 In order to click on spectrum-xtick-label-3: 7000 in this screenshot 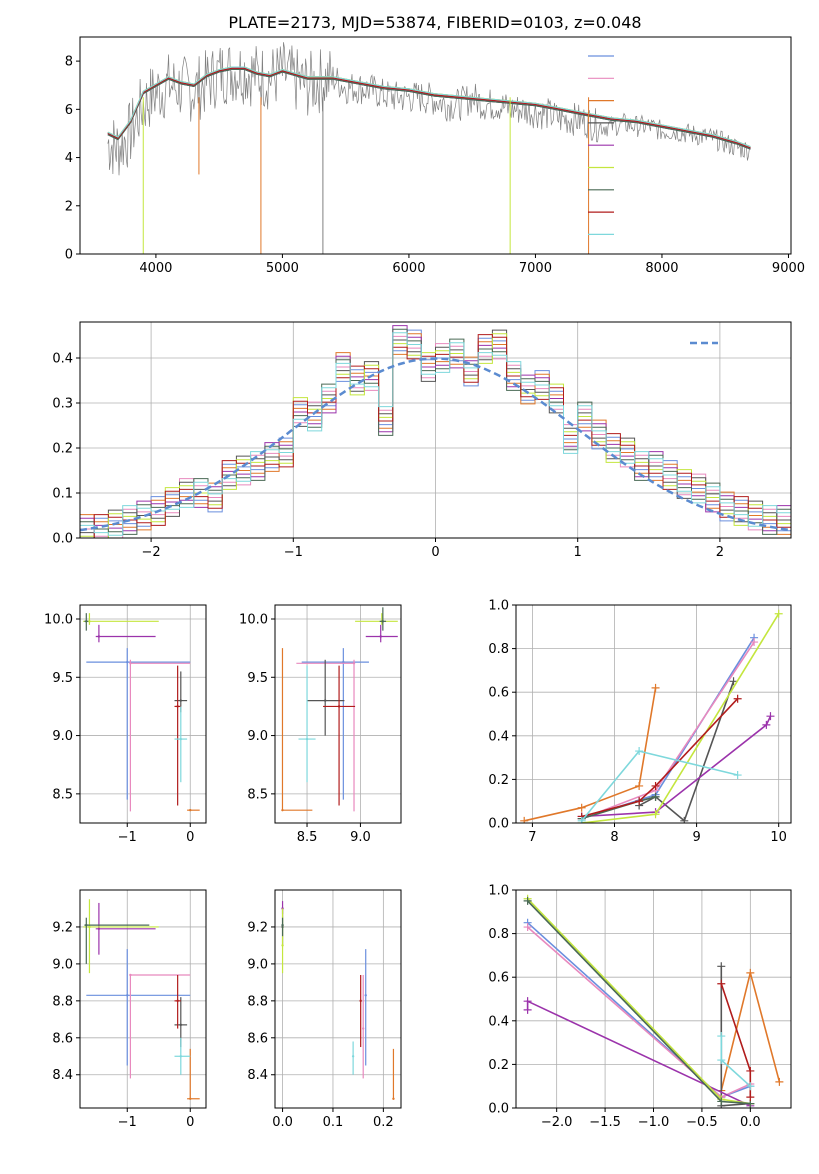, I will do `click(535, 268)`.